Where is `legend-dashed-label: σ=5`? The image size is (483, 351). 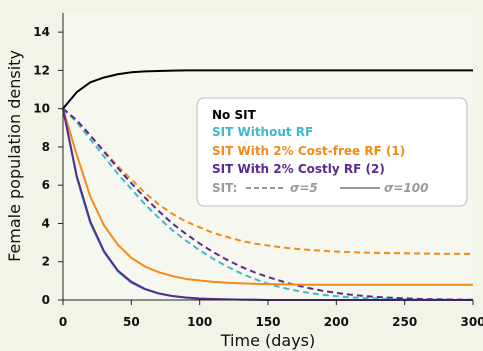
legend-dashed-label: σ=5 is located at coordinates (304, 188).